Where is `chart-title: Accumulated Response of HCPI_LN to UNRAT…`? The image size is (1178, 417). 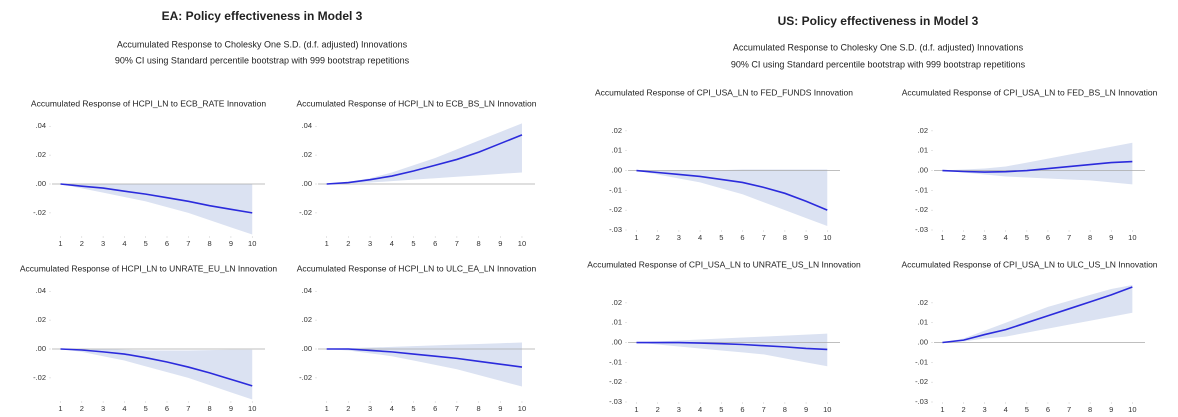
chart-title: Accumulated Response of HCPI_LN to UNRAT… is located at coordinates (149, 268).